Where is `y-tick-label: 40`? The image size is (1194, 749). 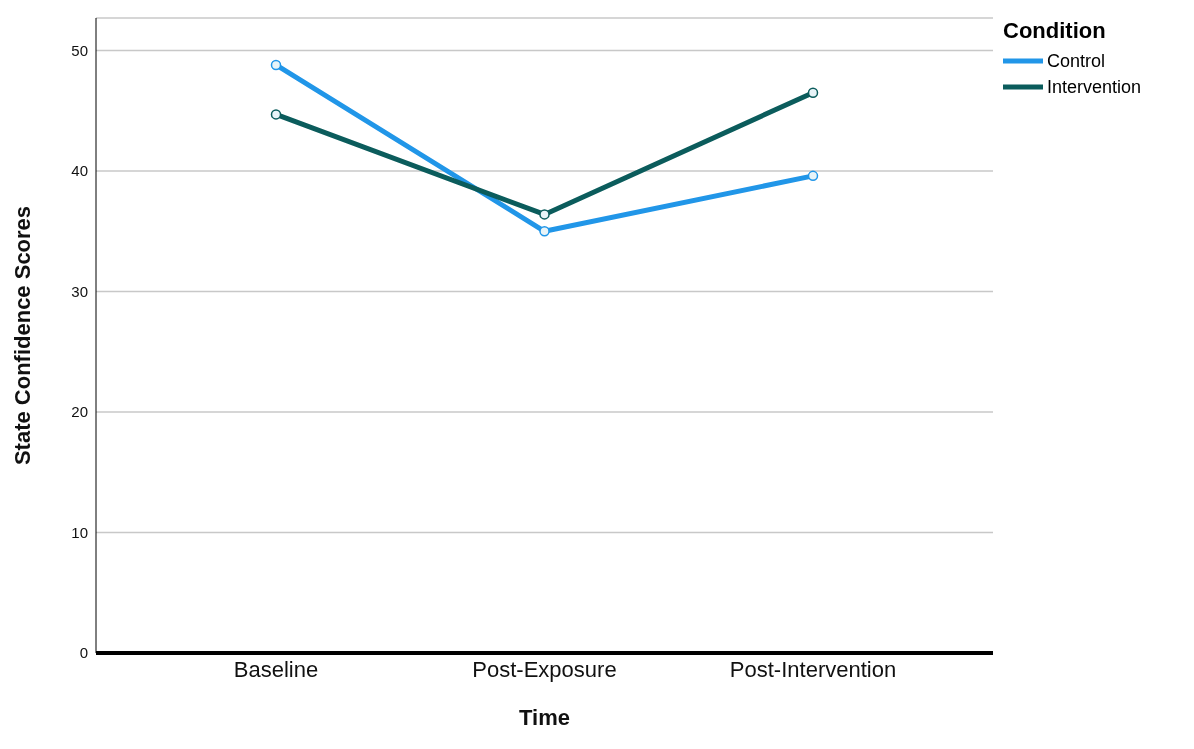 y-tick-label: 40 is located at coordinates (79, 171).